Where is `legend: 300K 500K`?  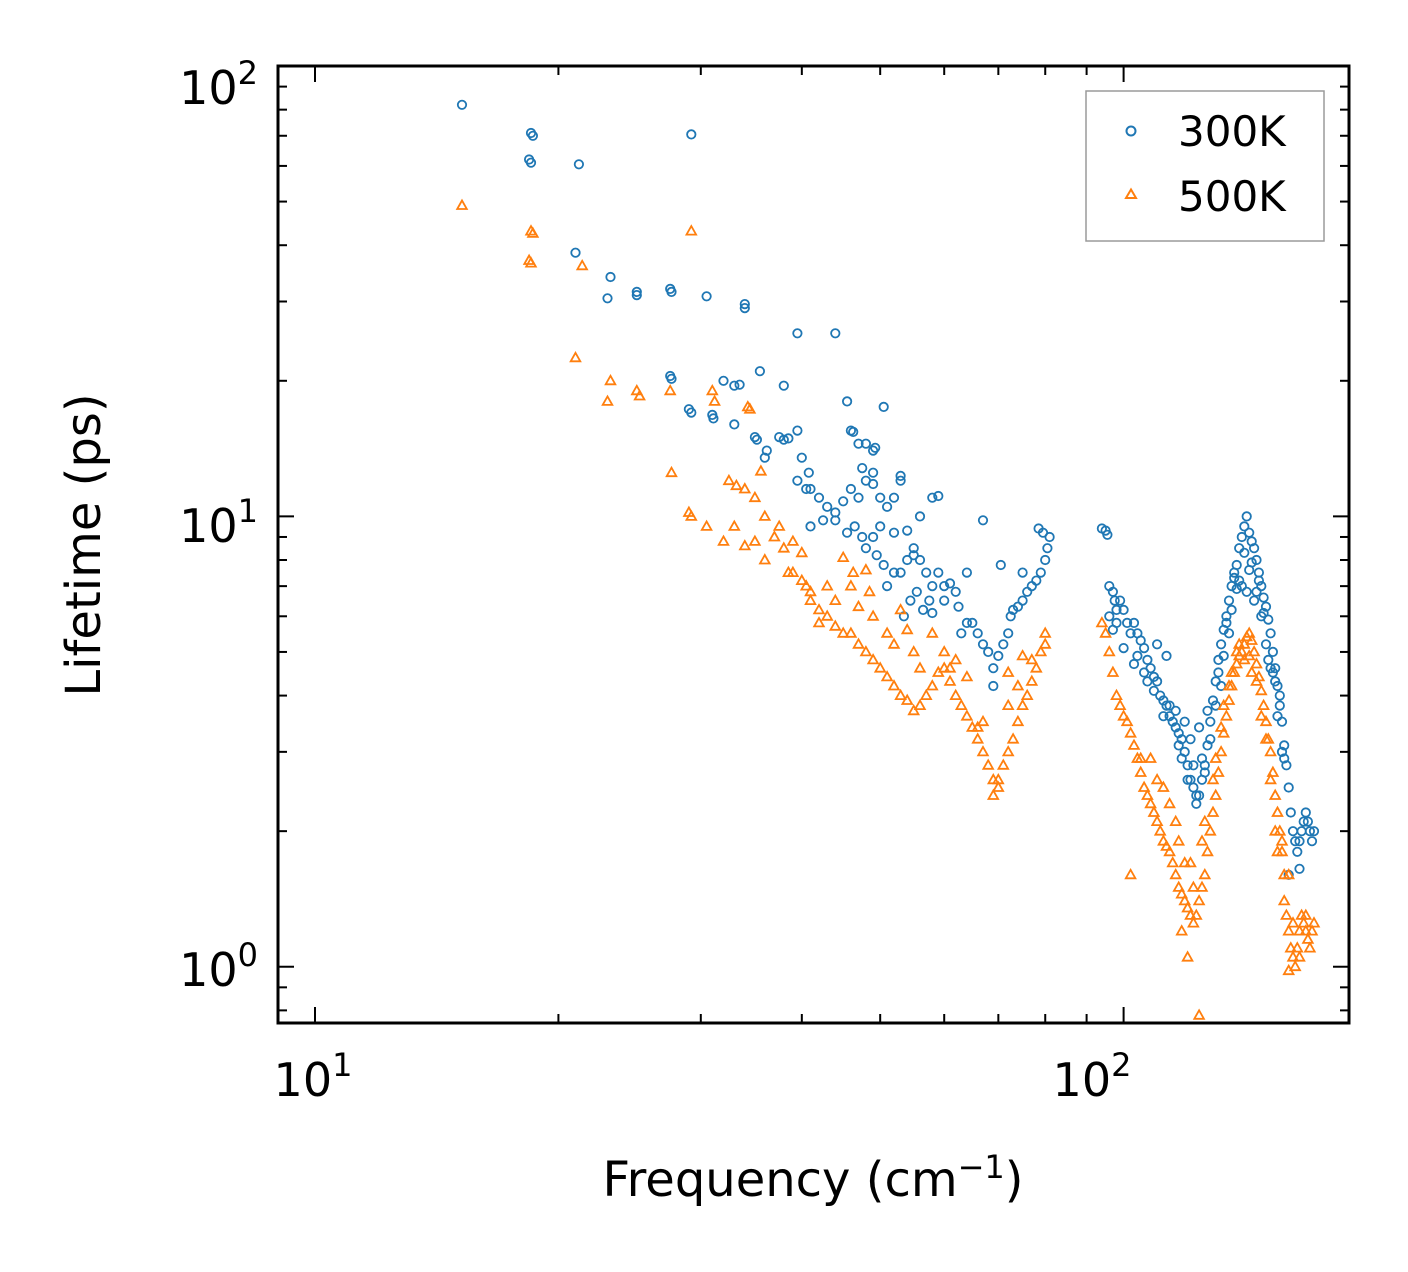
legend: 300K 500K is located at coordinates (1205, 166).